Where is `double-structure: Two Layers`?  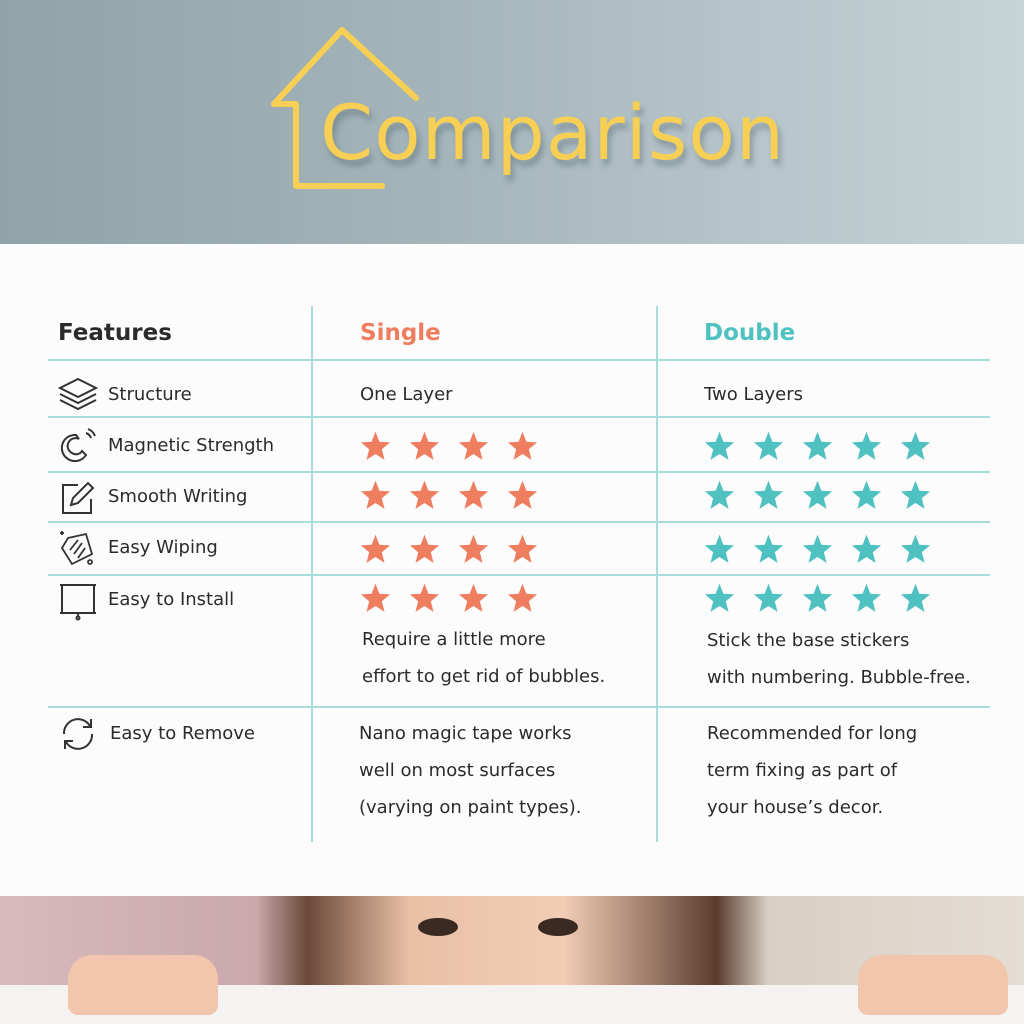 double-structure: Two Layers is located at coordinates (754, 394).